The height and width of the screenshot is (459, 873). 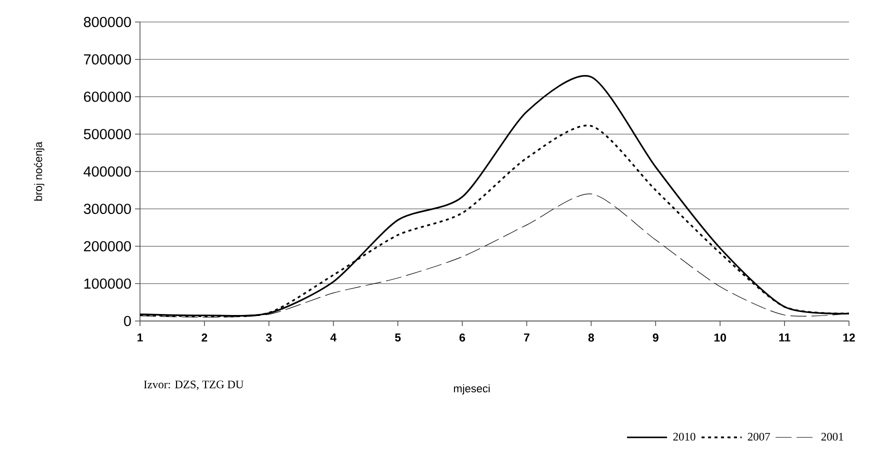 I want to click on y-axis-title: broj noćenja, so click(x=39, y=171).